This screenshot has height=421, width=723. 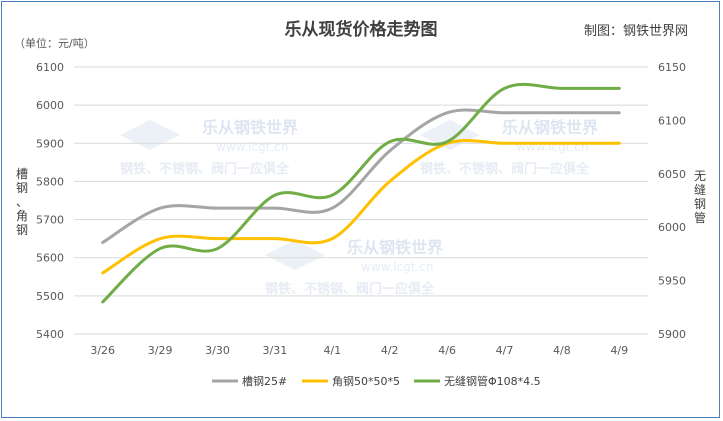 What do you see at coordinates (275, 350) in the screenshot?
I see `x-tick-label: 3/31` at bounding box center [275, 350].